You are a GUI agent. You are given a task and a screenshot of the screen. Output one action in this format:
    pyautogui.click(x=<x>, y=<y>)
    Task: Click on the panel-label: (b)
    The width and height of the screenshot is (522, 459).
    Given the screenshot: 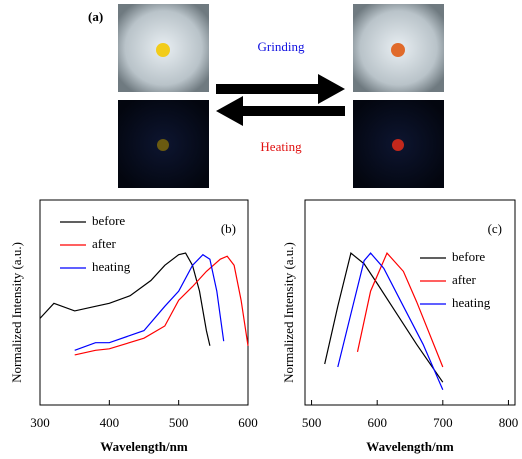 What is the action you would take?
    pyautogui.click(x=228, y=228)
    